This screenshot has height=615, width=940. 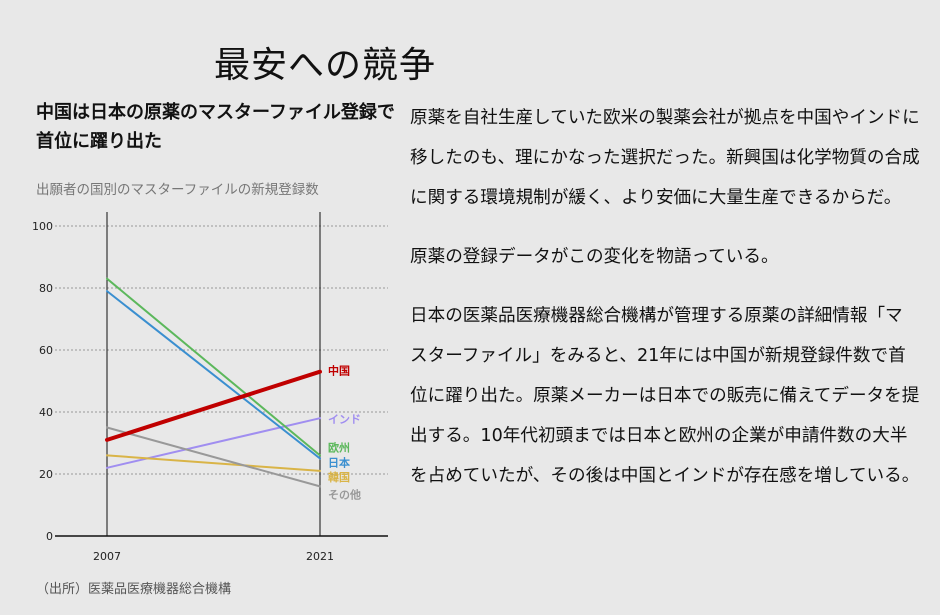 I want to click on series-label: 韓国, so click(x=339, y=477).